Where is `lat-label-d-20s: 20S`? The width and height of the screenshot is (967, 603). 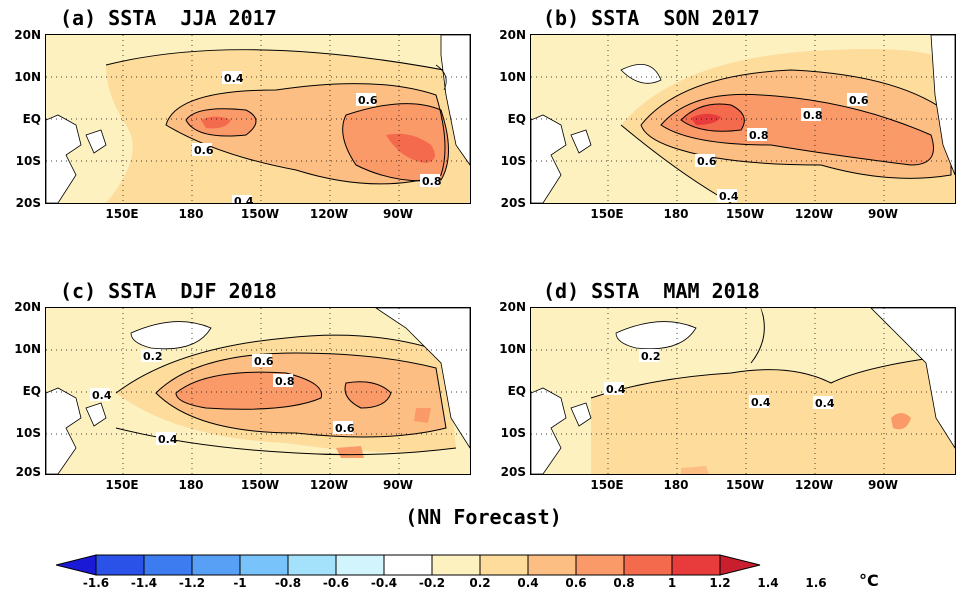 lat-label-d-20s: 20S is located at coordinates (513, 472).